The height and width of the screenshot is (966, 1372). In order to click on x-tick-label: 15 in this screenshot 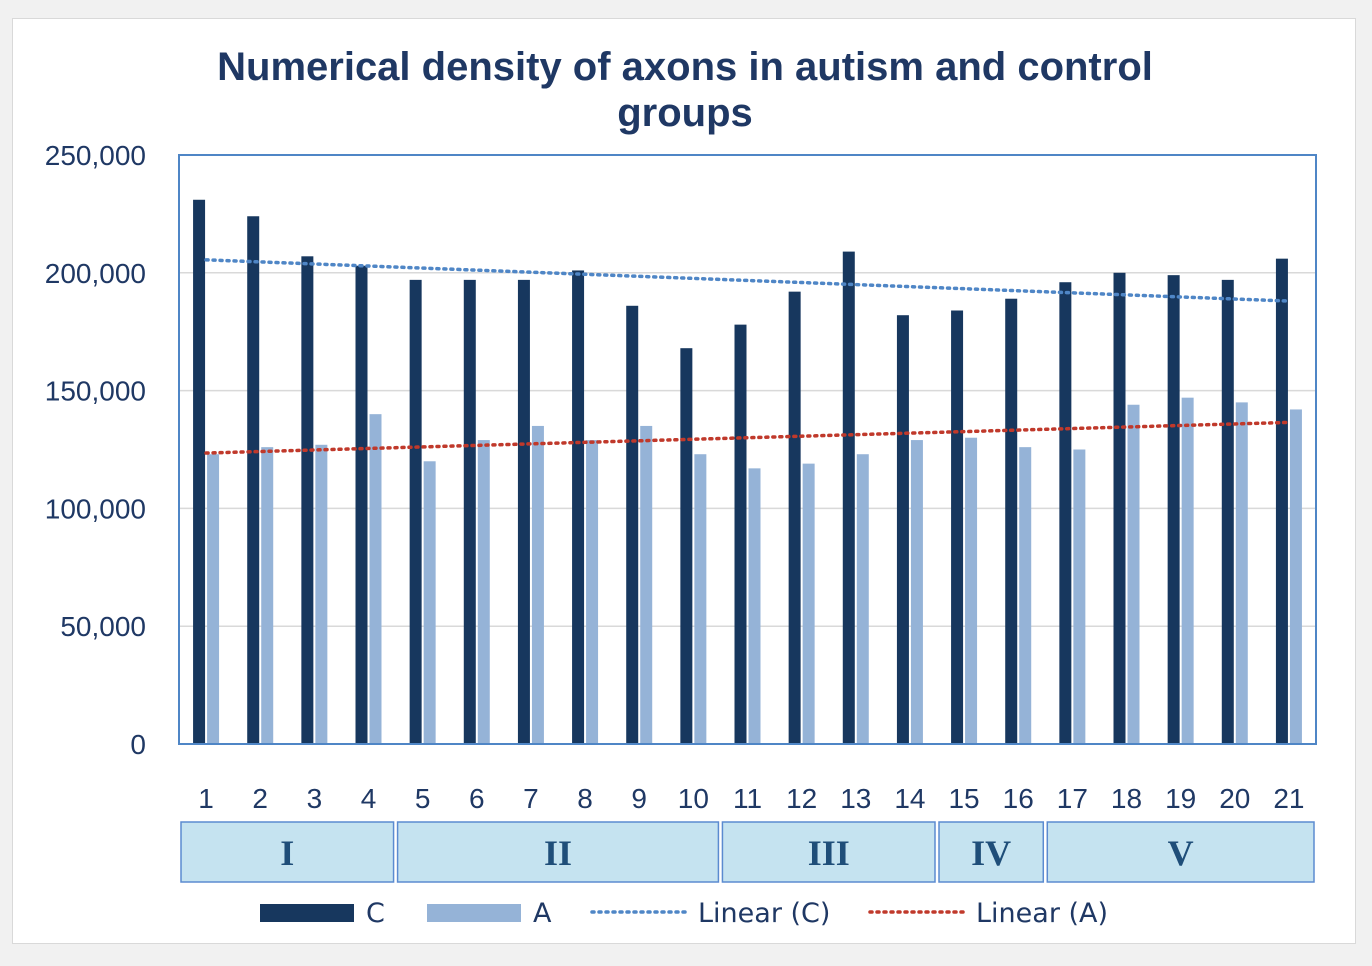, I will do `click(963, 798)`.